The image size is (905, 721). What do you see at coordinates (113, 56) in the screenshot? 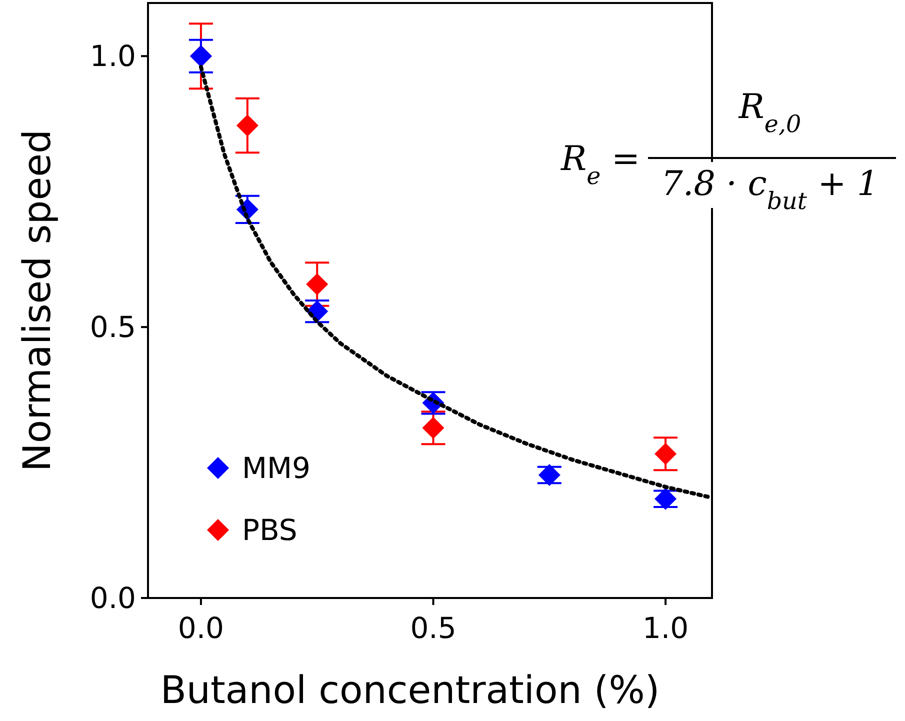
I see `y-tick-label: 1.0` at bounding box center [113, 56].